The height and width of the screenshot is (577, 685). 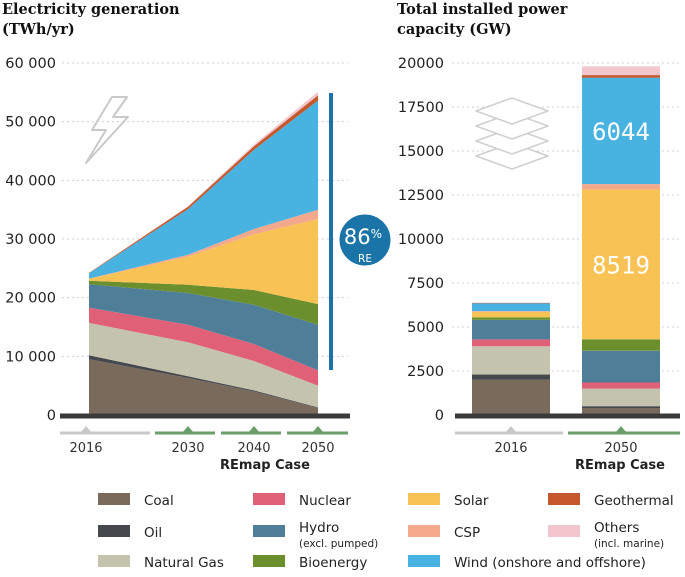 What do you see at coordinates (425, 328) in the screenshot?
I see `y-tick-label: 5000` at bounding box center [425, 328].